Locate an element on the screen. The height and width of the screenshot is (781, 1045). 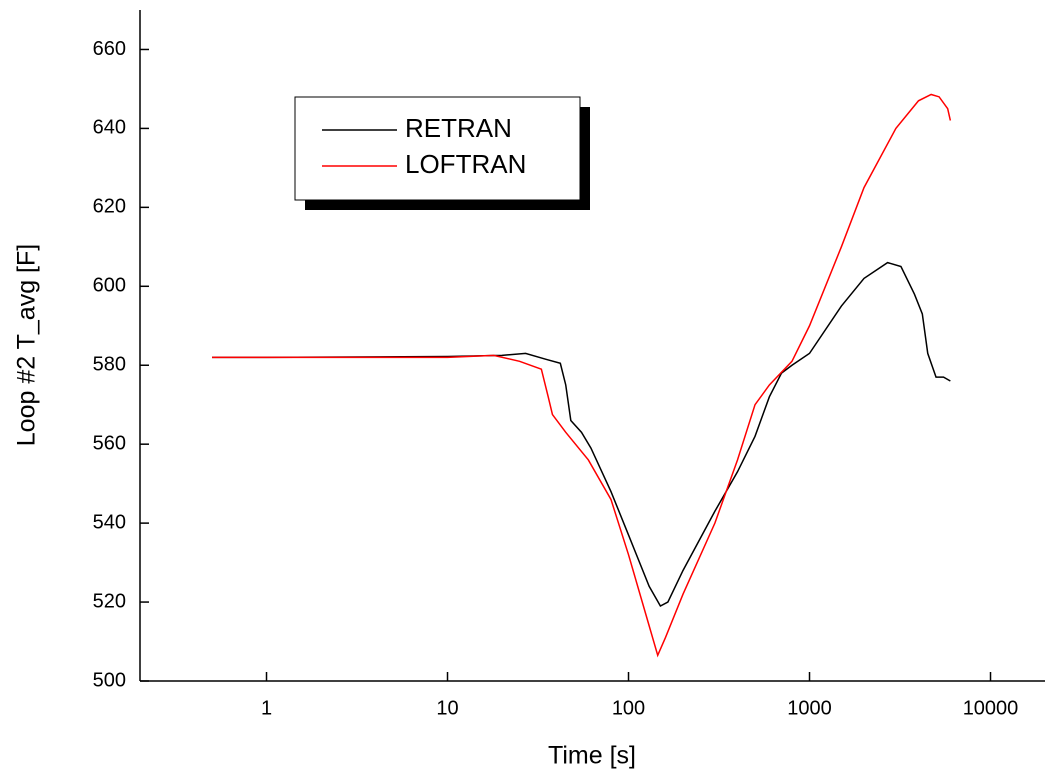
legend-label: LOFTRAN is located at coordinates (465, 164).